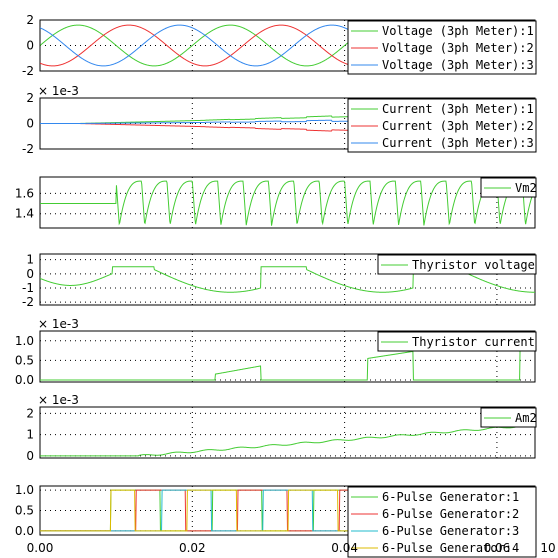  I want to click on legend-entry: Thyristor current, so click(473, 342).